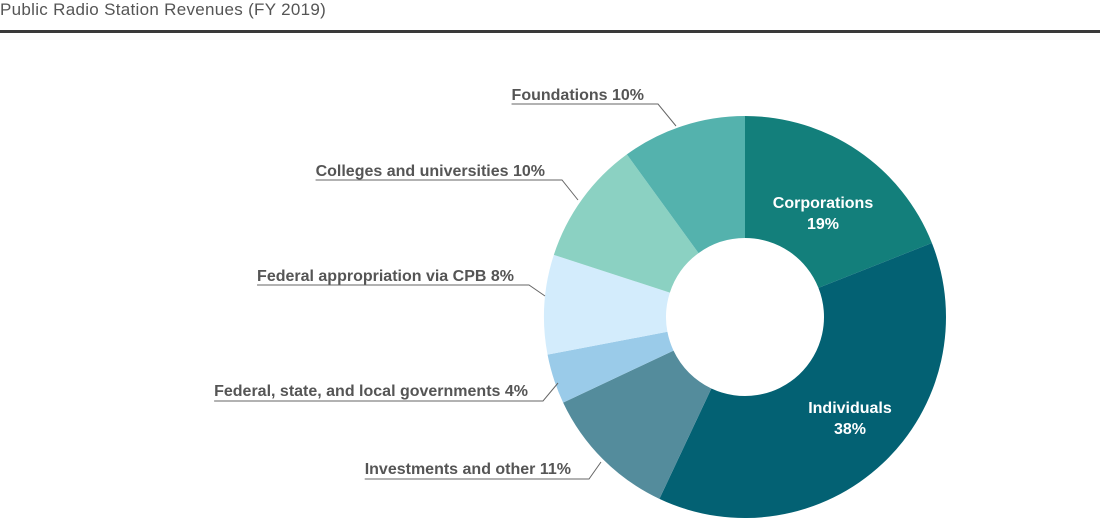 This screenshot has height=518, width=1100. I want to click on leader-colleges-and-universities, so click(447, 190).